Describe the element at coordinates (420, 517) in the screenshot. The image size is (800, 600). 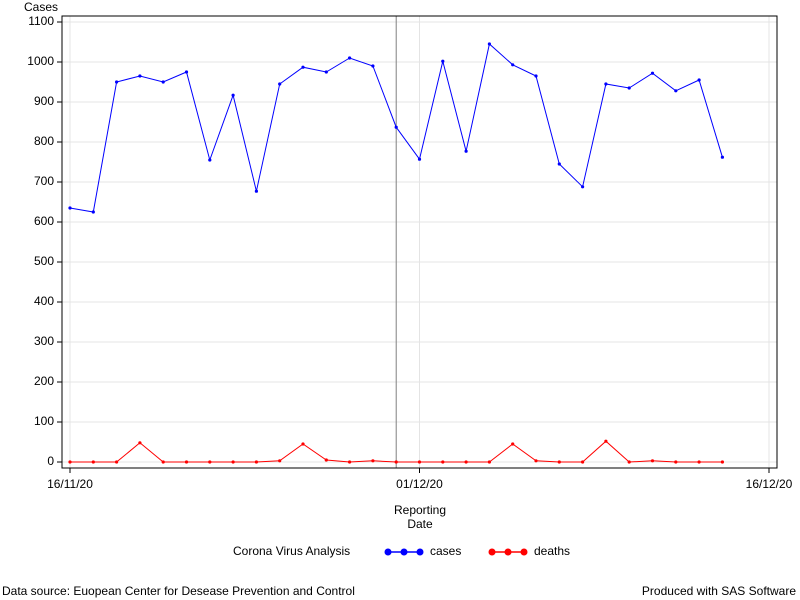
I see `x-axis-label: Reporting Date` at that location.